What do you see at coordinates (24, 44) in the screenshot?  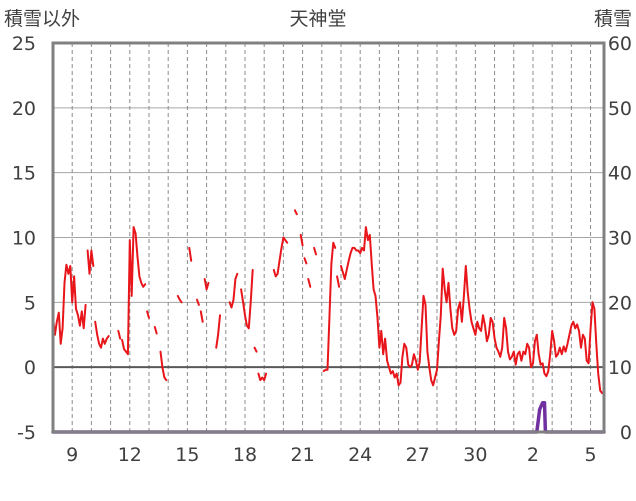 I see `left-tick-label: 25` at bounding box center [24, 44].